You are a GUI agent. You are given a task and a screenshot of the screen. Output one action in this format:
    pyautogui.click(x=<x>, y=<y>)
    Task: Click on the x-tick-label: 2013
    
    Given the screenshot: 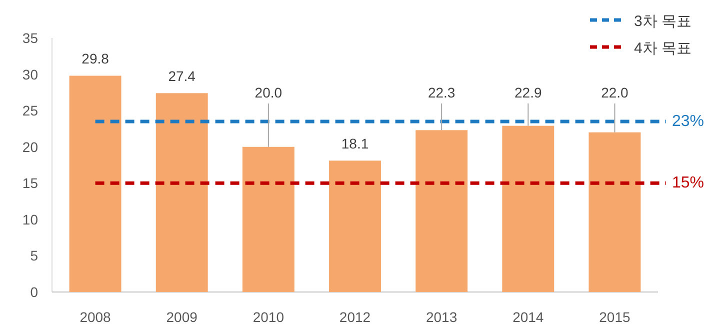 What is the action you would take?
    pyautogui.click(x=442, y=317)
    